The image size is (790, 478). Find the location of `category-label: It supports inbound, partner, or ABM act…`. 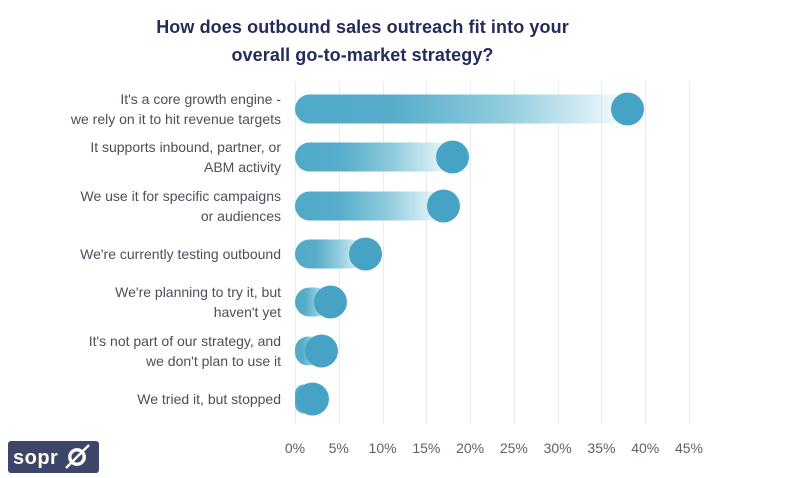

category-label: It supports inbound, partner, or ABM act… is located at coordinates (185, 157).